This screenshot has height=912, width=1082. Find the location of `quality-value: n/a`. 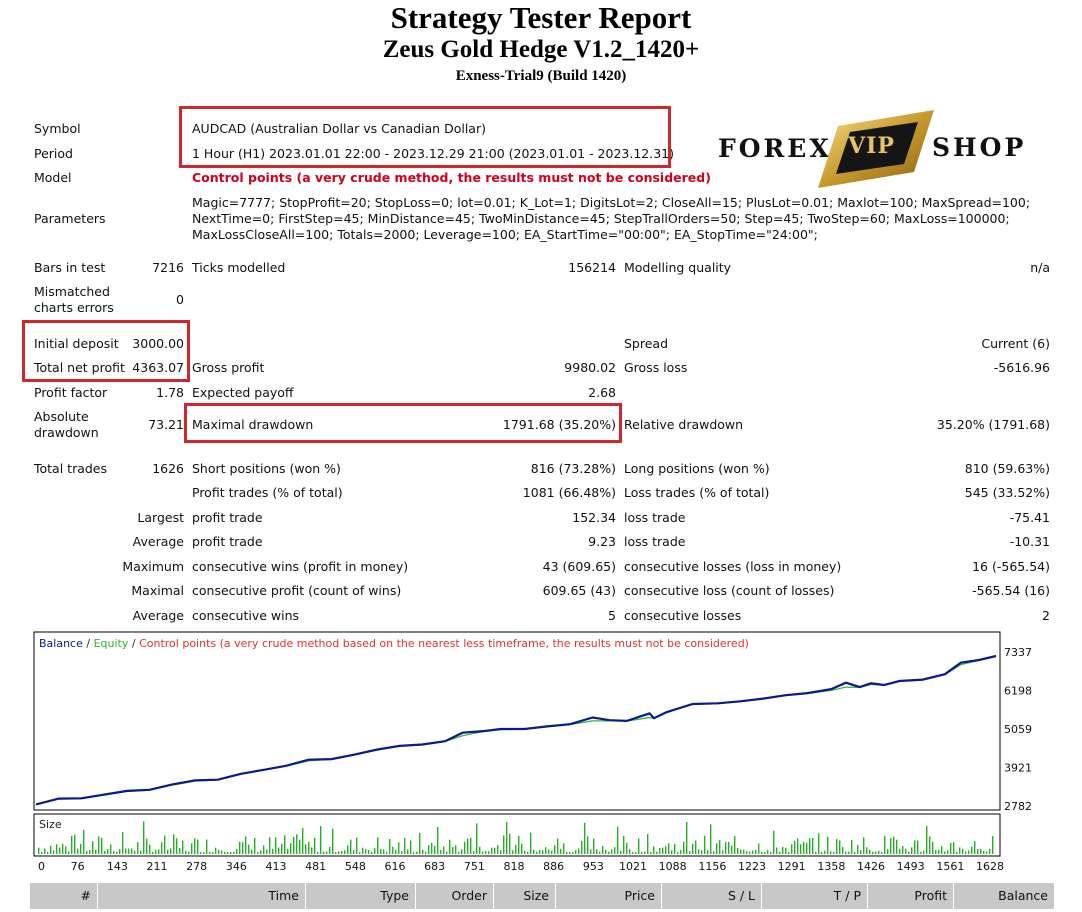

quality-value: n/a is located at coordinates (1040, 267).